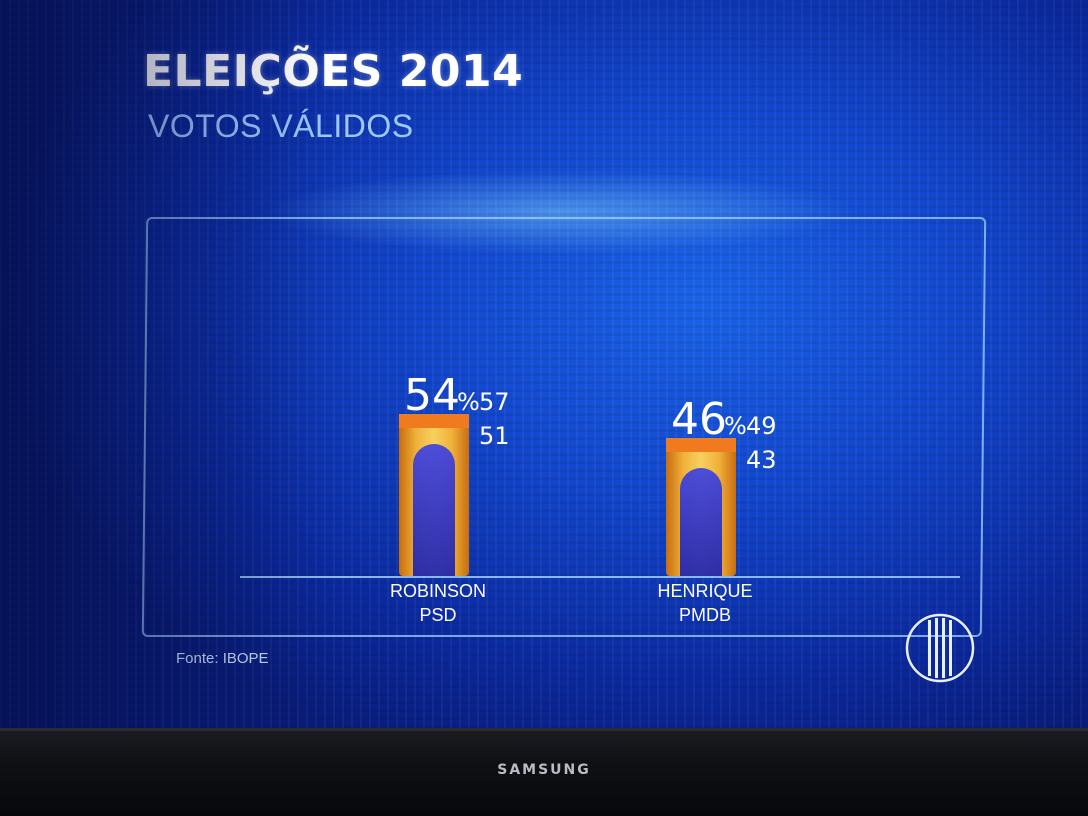  Describe the element at coordinates (333, 71) in the screenshot. I see `chart-title: ELEIÇÕES 2014` at that location.